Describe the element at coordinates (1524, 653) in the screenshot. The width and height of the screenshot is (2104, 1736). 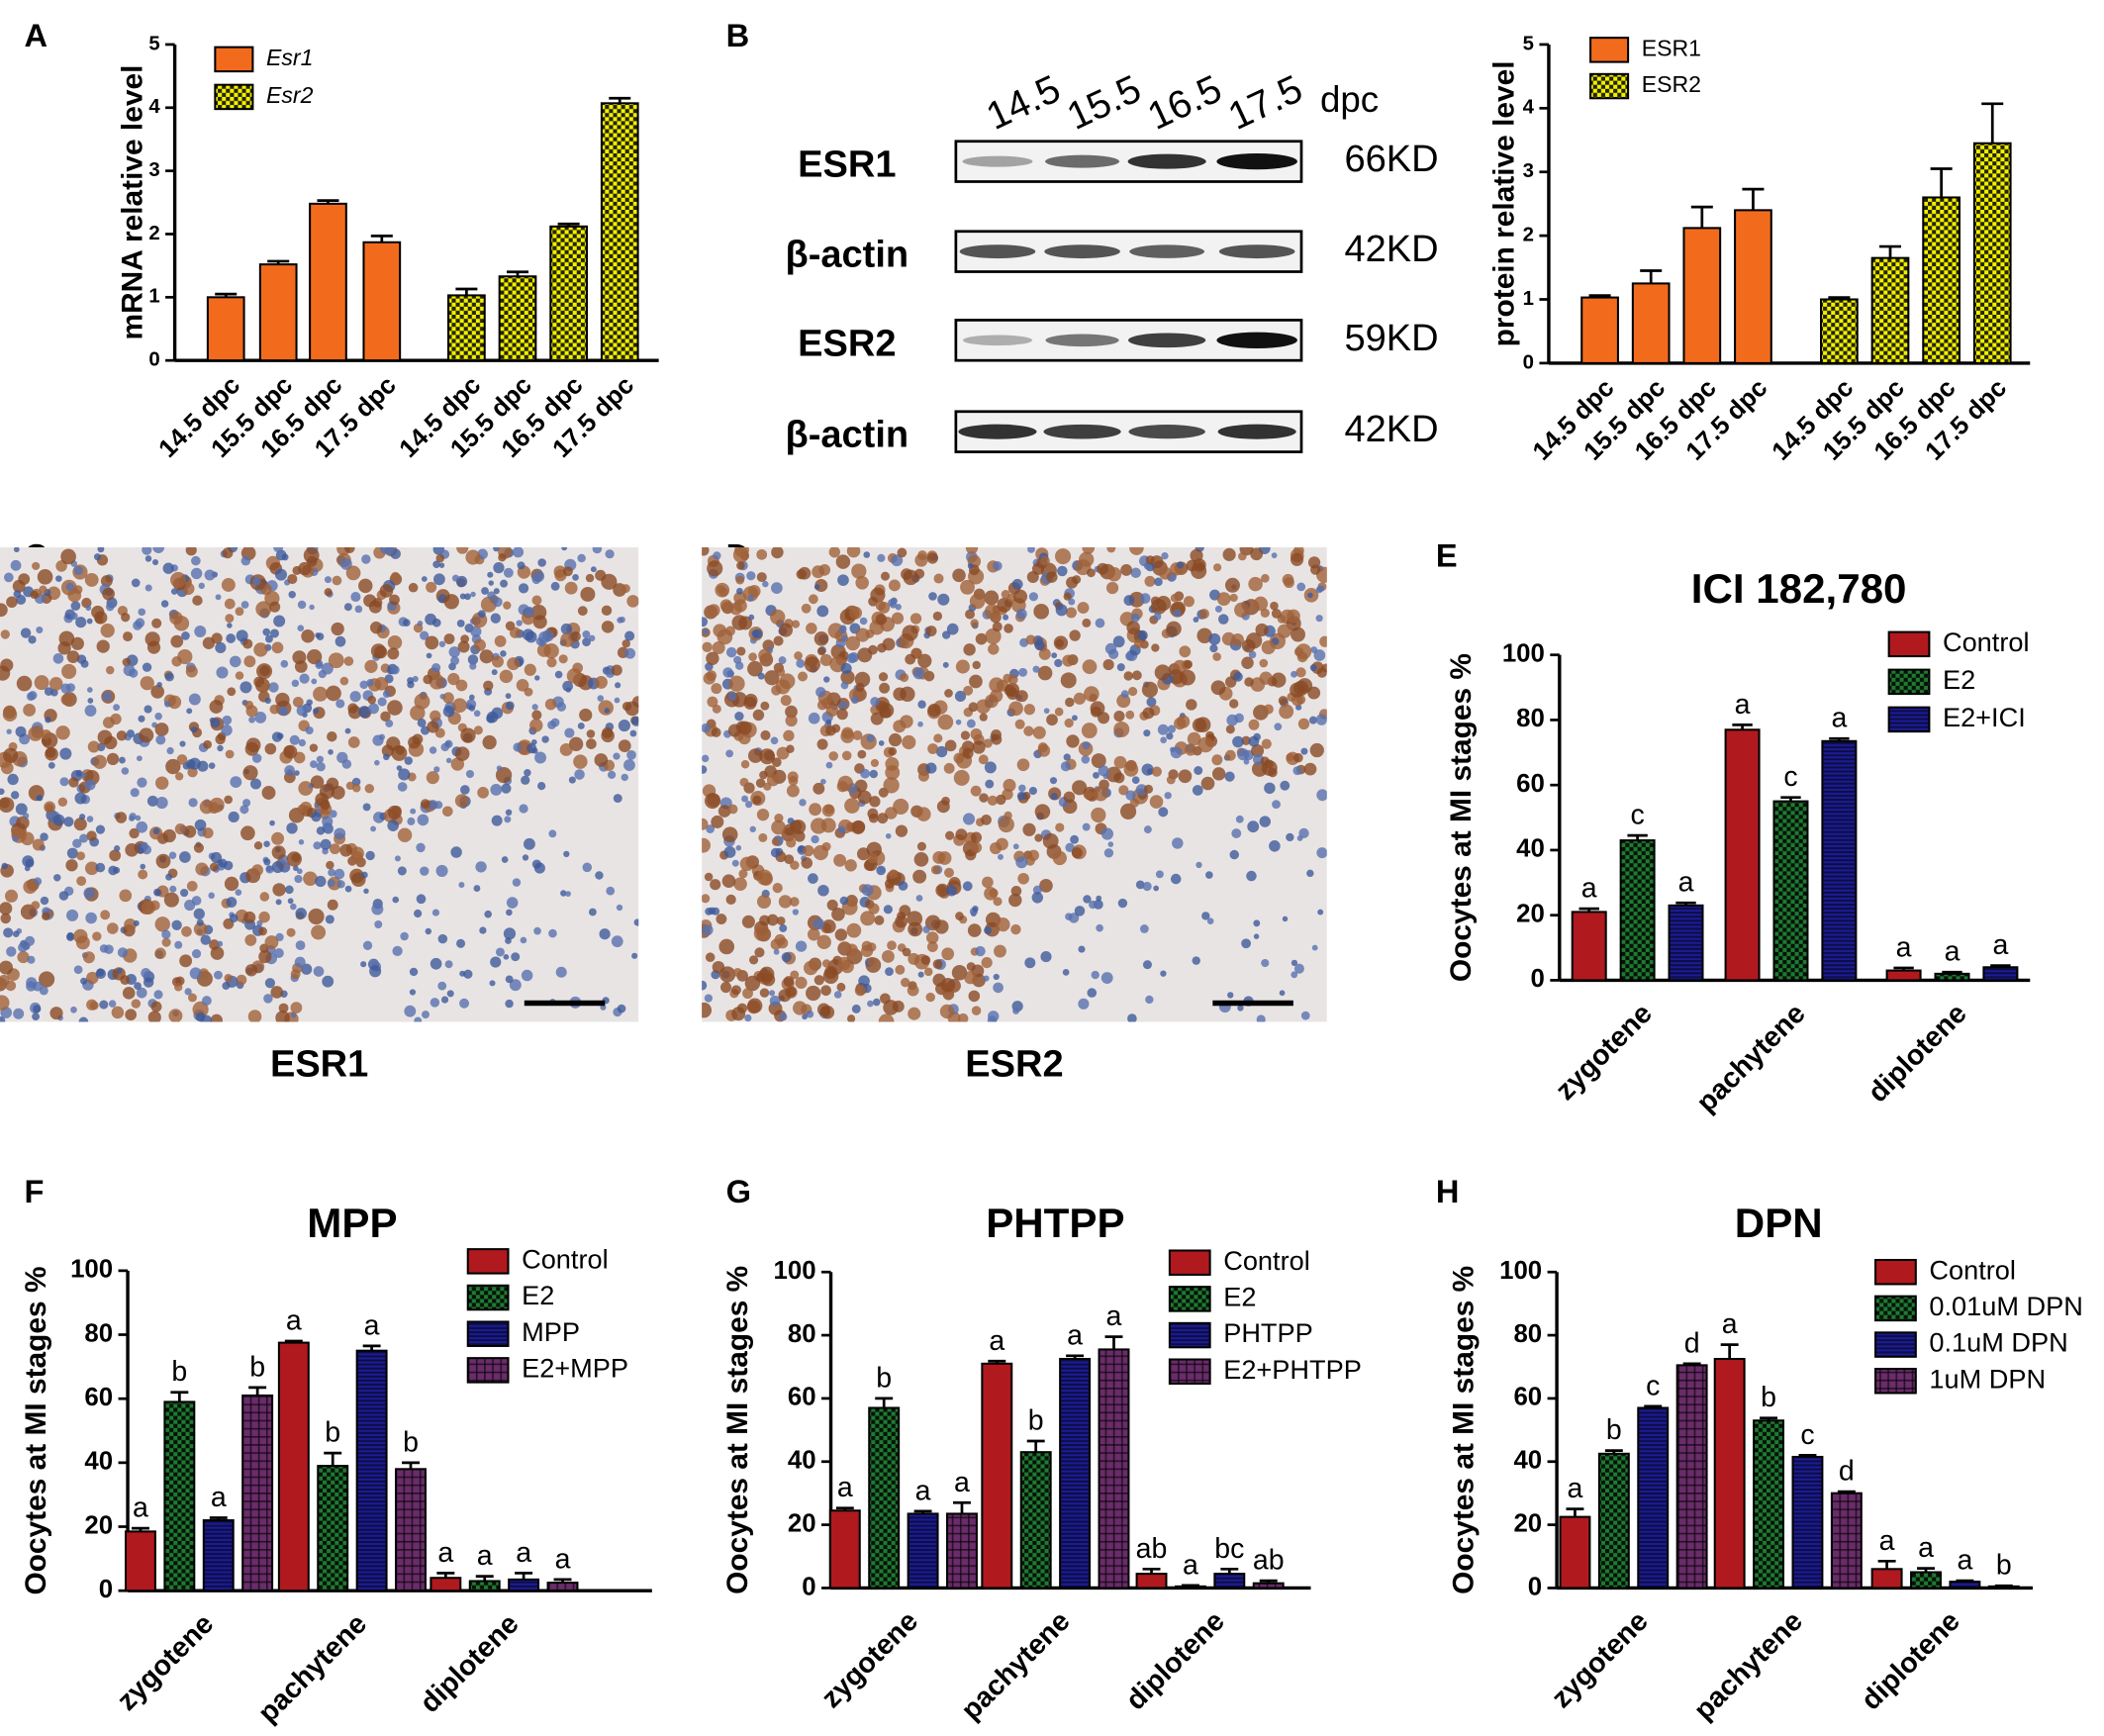
I see `y-tick-label: 100` at that location.